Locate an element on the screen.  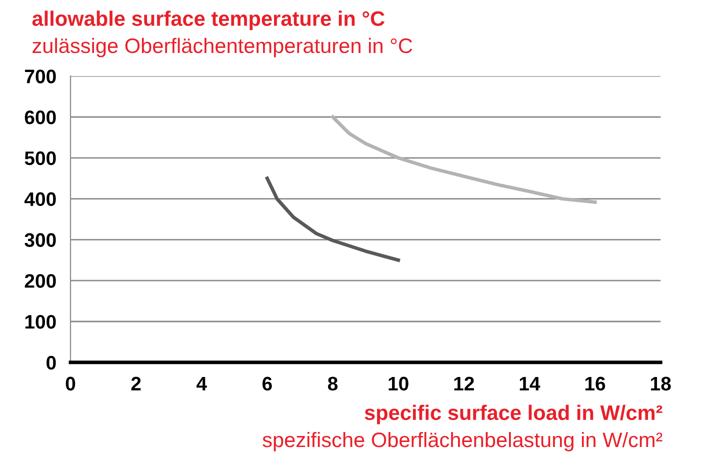
x-tick-label: 18 is located at coordinates (660, 383).